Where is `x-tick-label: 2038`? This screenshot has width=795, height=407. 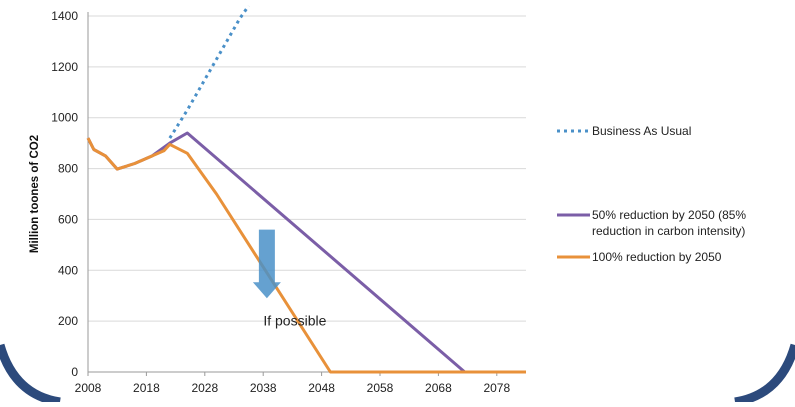 x-tick-label: 2038 is located at coordinates (263, 388).